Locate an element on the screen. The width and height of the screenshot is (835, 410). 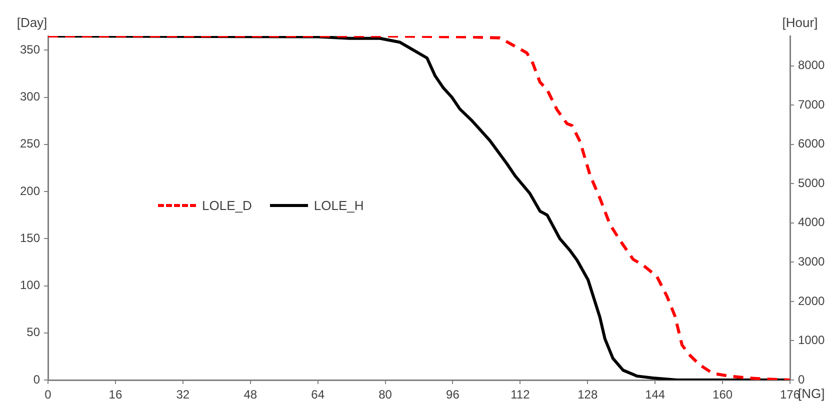
x-tick-label: 48 is located at coordinates (251, 395).